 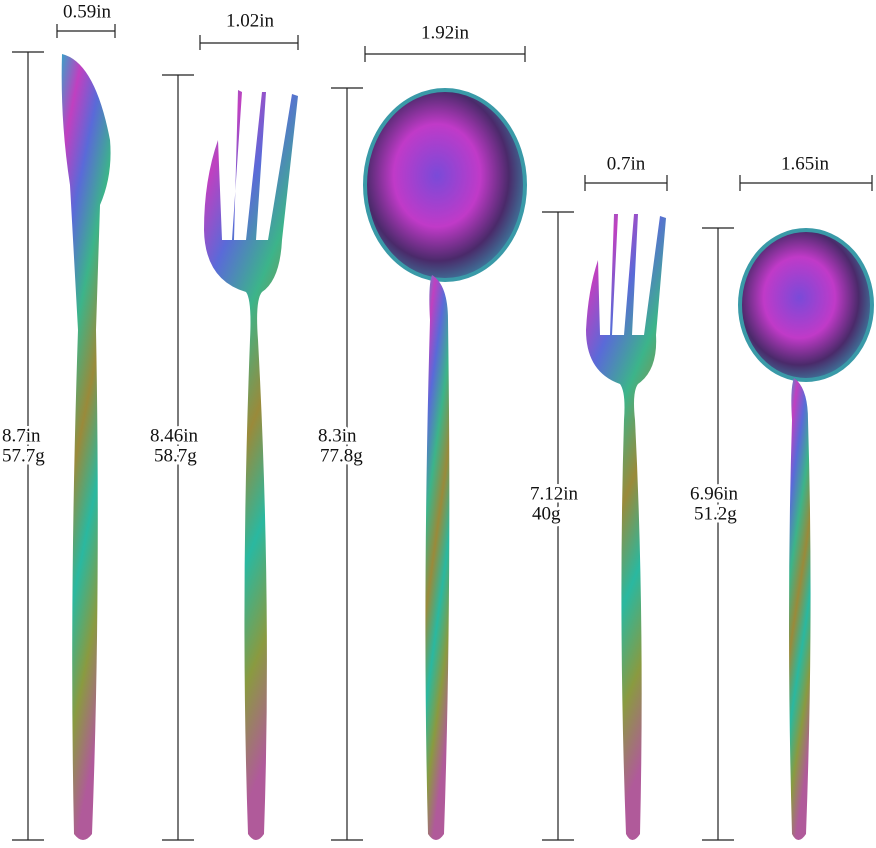 What do you see at coordinates (251, 465) in the screenshot?
I see `fork` at bounding box center [251, 465].